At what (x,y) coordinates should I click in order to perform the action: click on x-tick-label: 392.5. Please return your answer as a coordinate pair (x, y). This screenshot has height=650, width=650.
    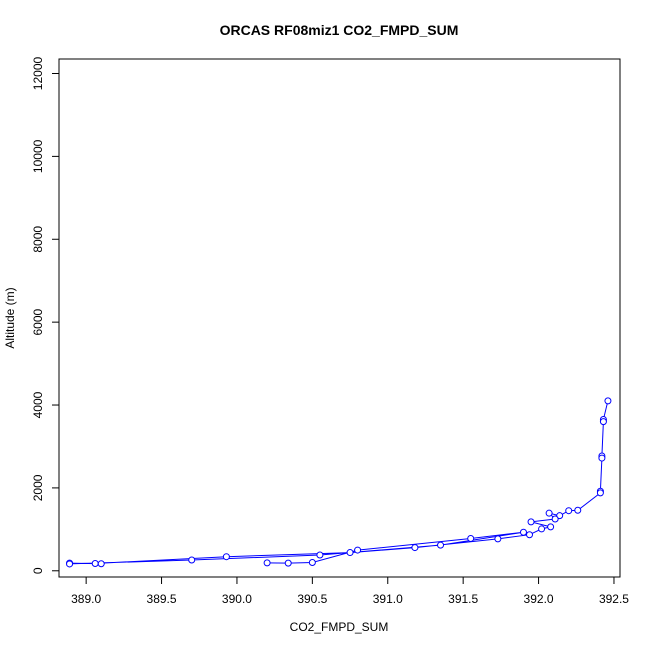
    Looking at the image, I should click on (614, 599).